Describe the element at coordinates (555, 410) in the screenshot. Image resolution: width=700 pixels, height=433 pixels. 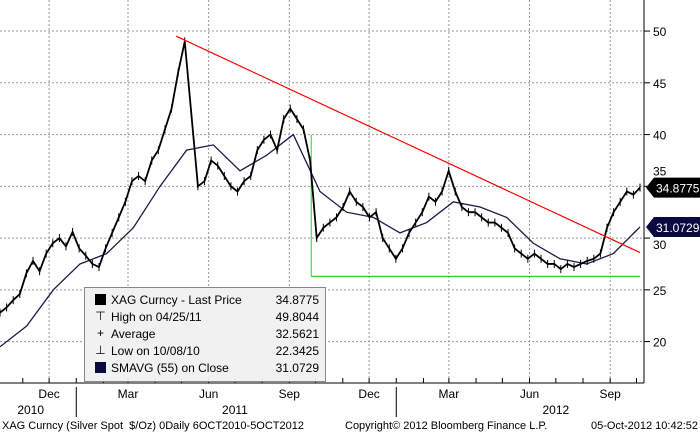
I see `year-label: 2012` at that location.